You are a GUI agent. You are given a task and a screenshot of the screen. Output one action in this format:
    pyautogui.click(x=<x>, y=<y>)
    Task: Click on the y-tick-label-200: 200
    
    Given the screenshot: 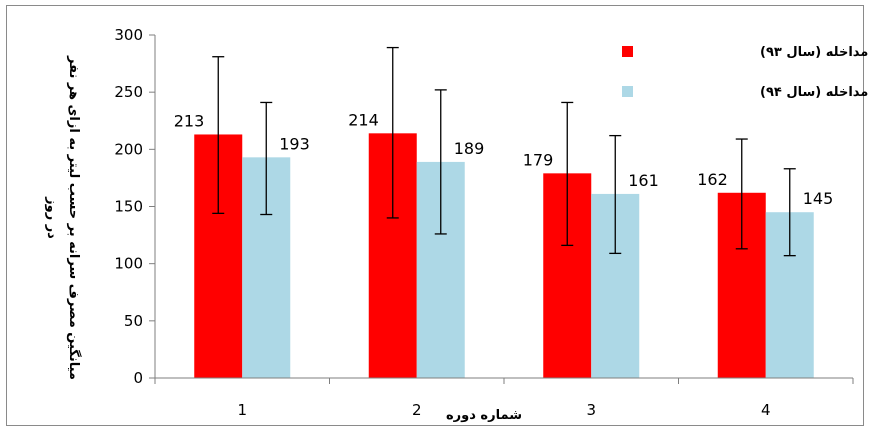 What is the action you would take?
    pyautogui.click(x=128, y=149)
    